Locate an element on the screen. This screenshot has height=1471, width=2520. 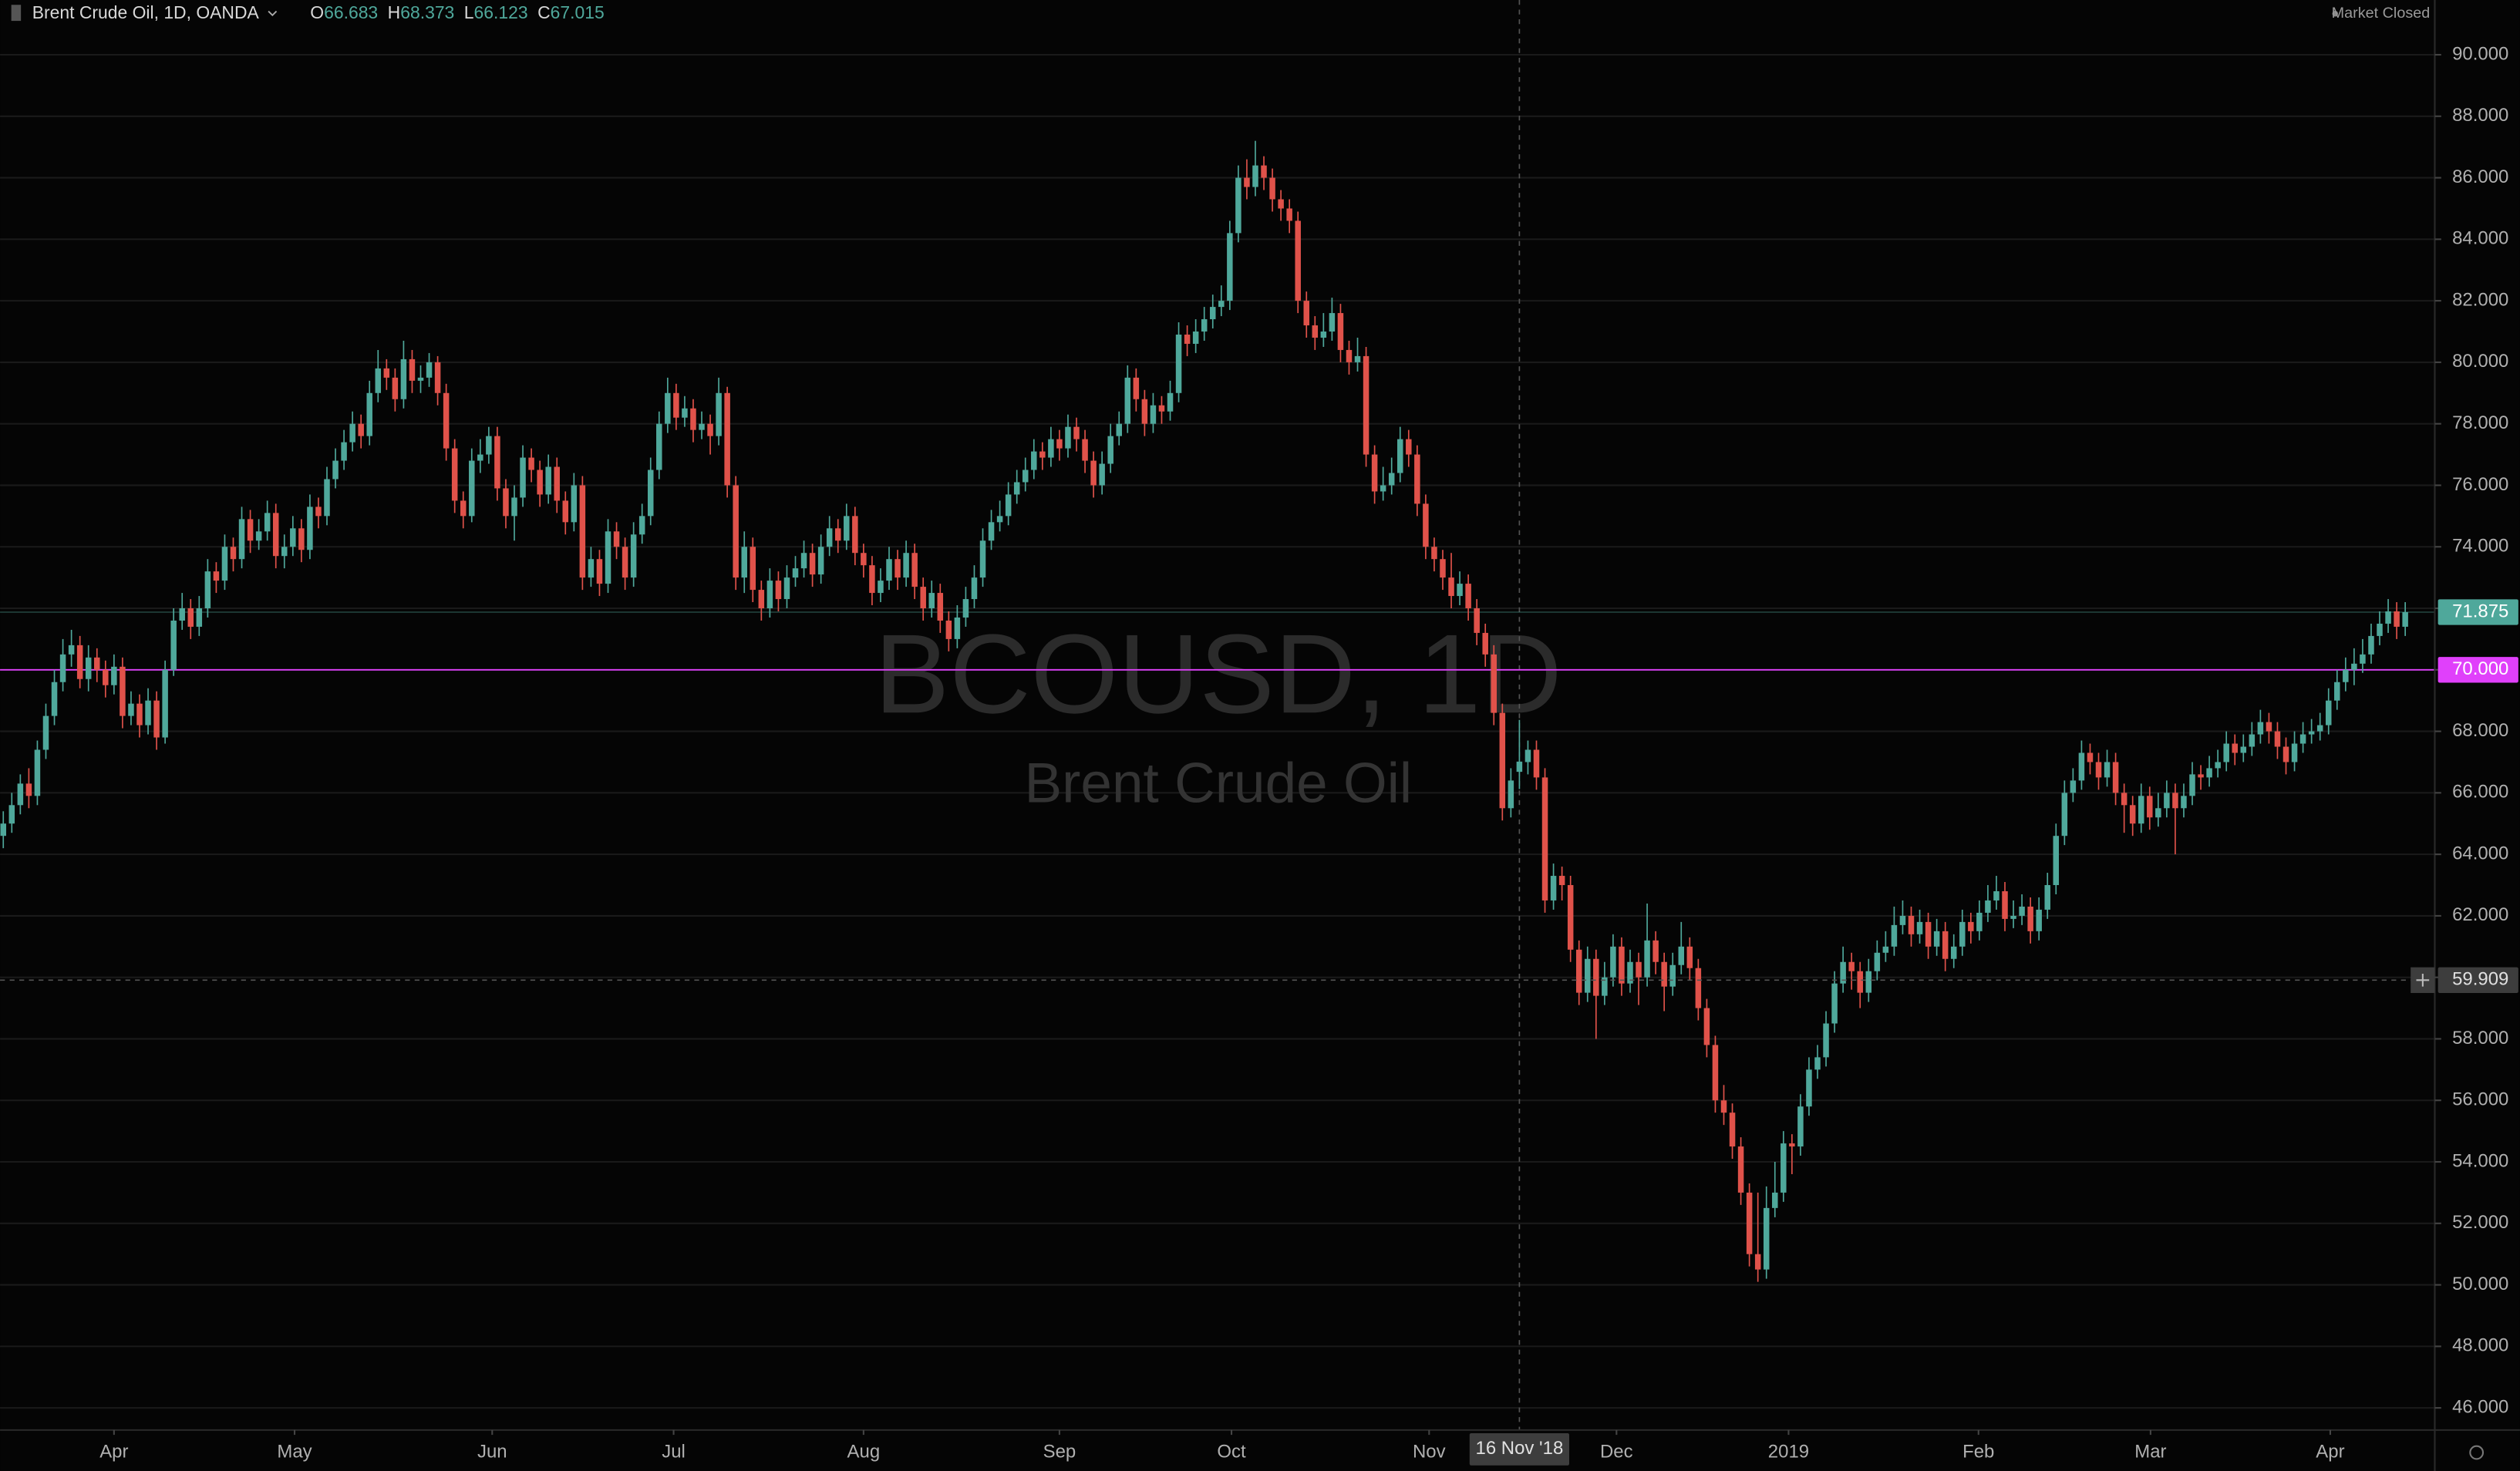
settings-icon is located at coordinates (2477, 1452).